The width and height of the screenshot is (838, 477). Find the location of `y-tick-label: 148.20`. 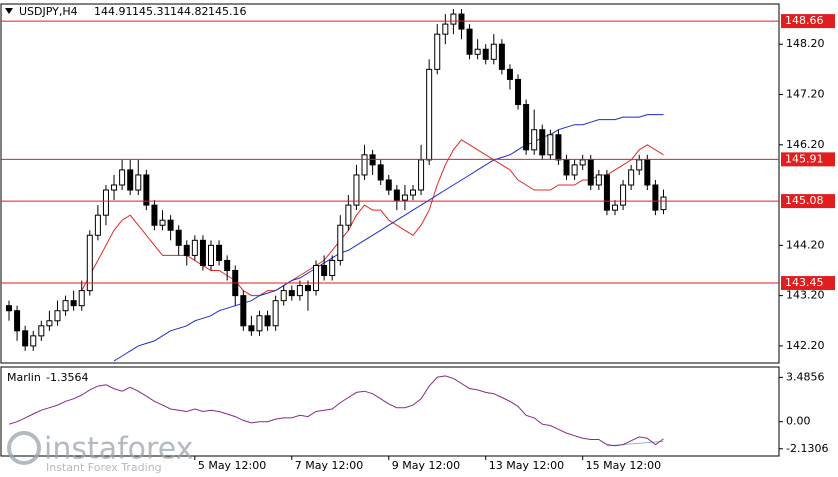

y-tick-label: 148.20 is located at coordinates (805, 43).